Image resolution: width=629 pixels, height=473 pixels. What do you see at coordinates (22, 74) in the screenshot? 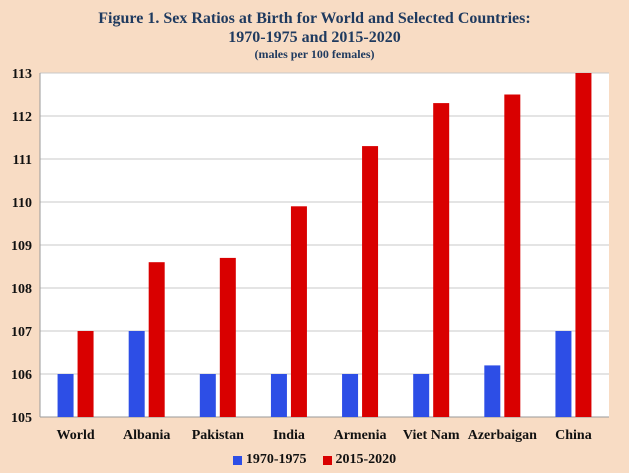
I see `y-tick-label: 113` at bounding box center [22, 74].